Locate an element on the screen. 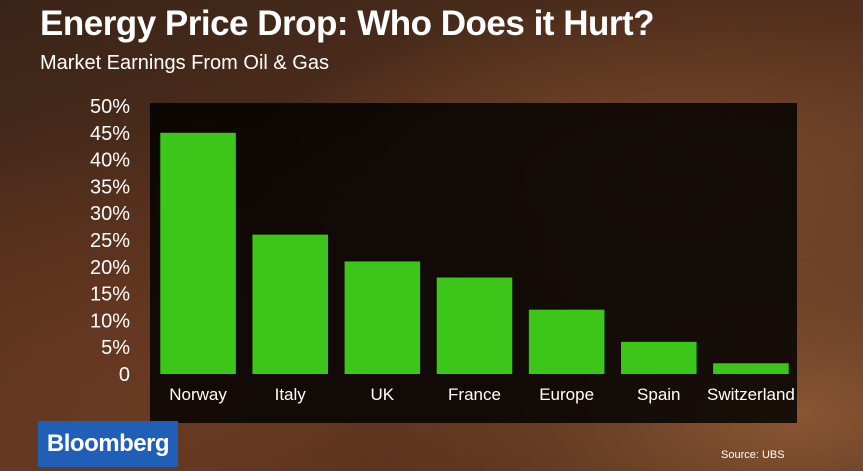 This screenshot has height=471, width=863. y-tick-label: 15% is located at coordinates (110, 295).